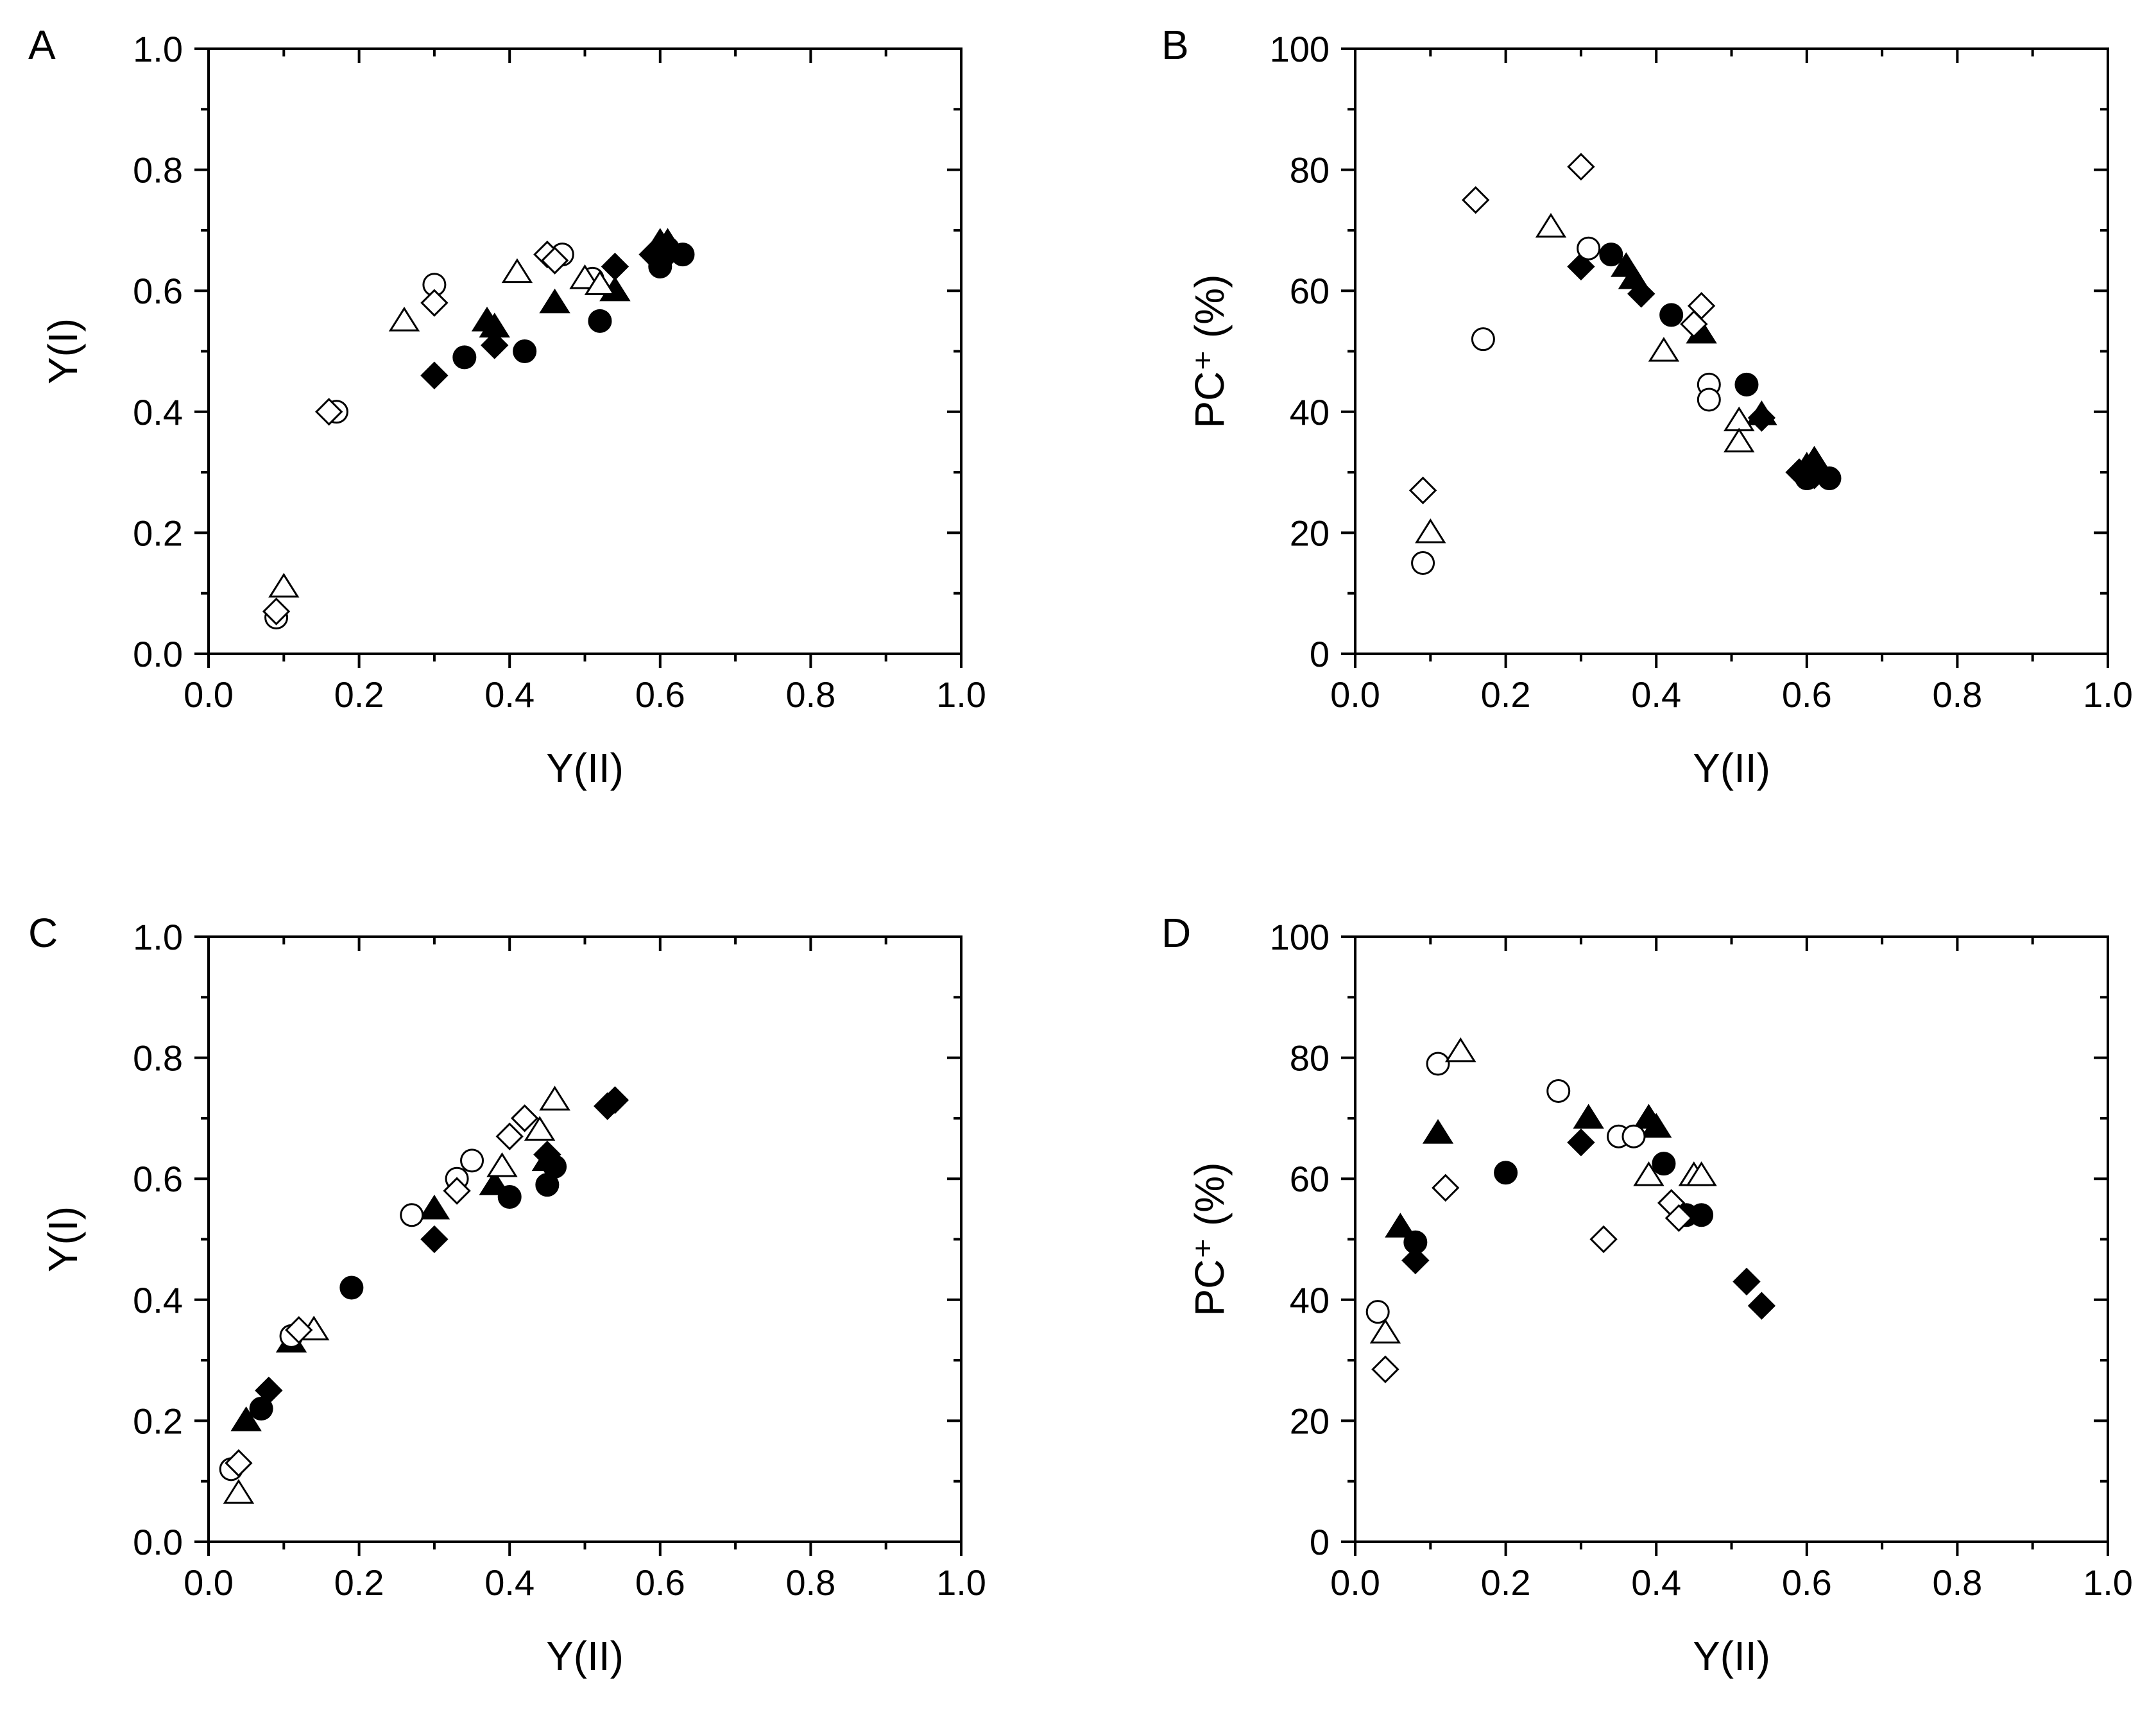 This screenshot has width=2156, height=1715. I want to click on y-tick-label: 40, so click(1310, 412).